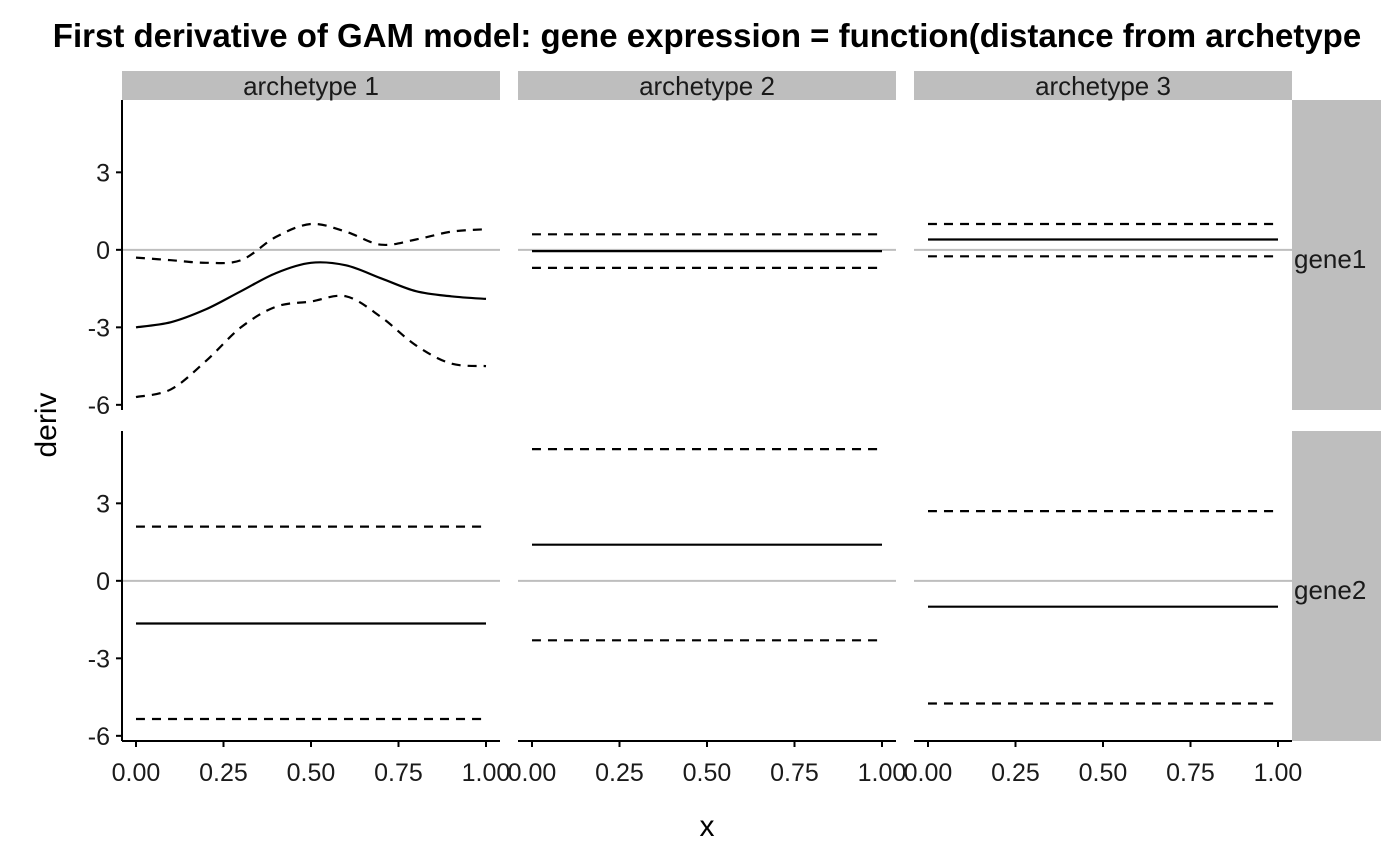 This screenshot has width=1400, height=865. What do you see at coordinates (311, 346) in the screenshot?
I see `series-lower-gene1-col1` at bounding box center [311, 346].